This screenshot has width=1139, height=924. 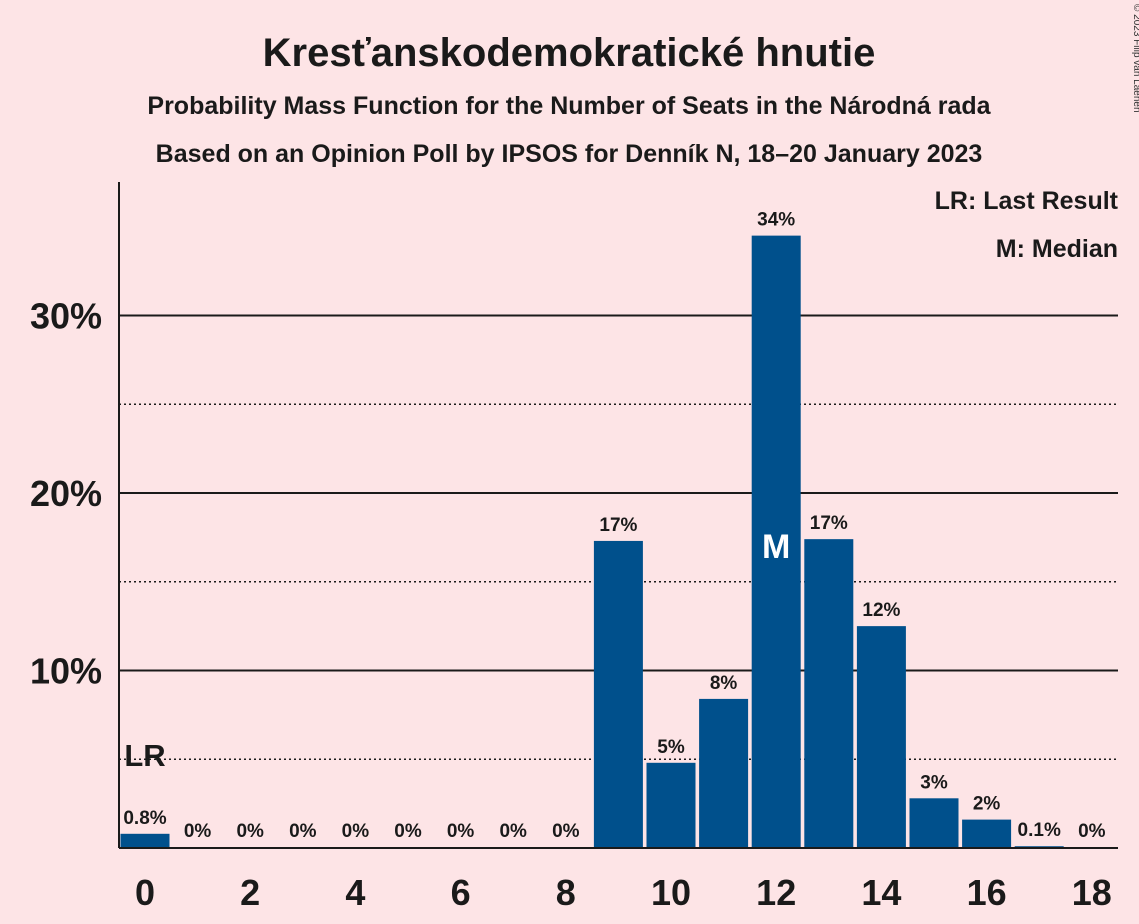 I want to click on bar-label-seat-14: 12%, so click(x=881, y=610).